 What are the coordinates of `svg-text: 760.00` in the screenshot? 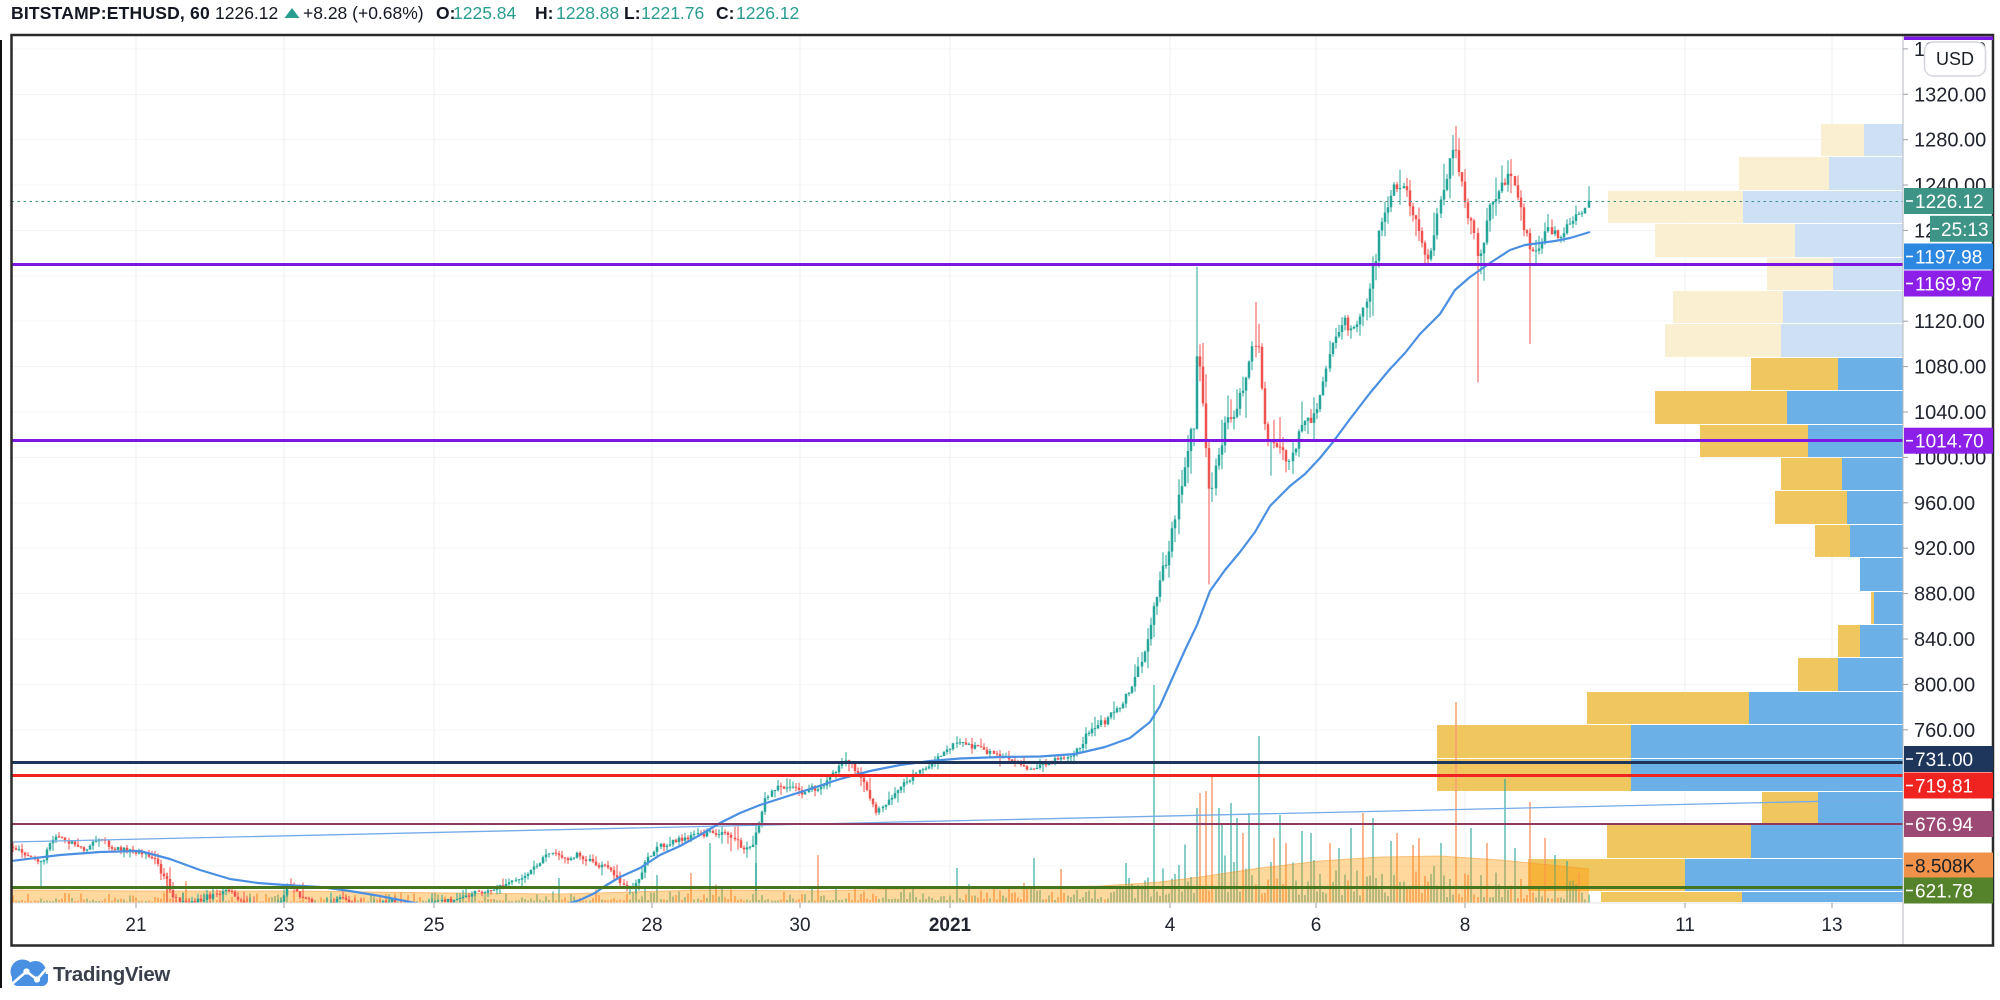 It's located at (1944, 731).